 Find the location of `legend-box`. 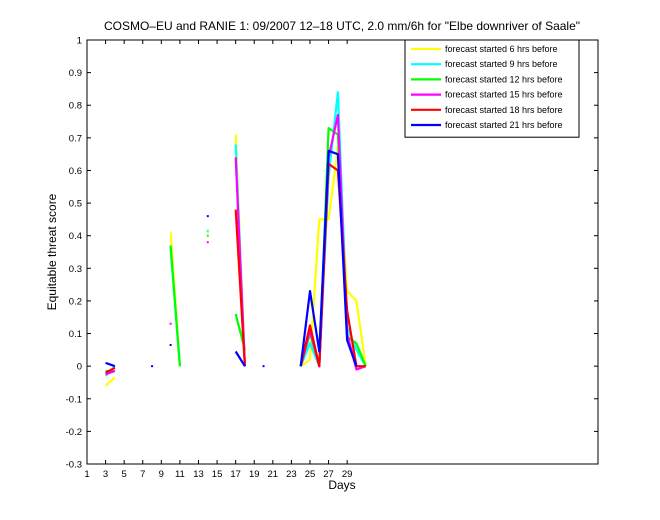

legend-box is located at coordinates (492, 88).